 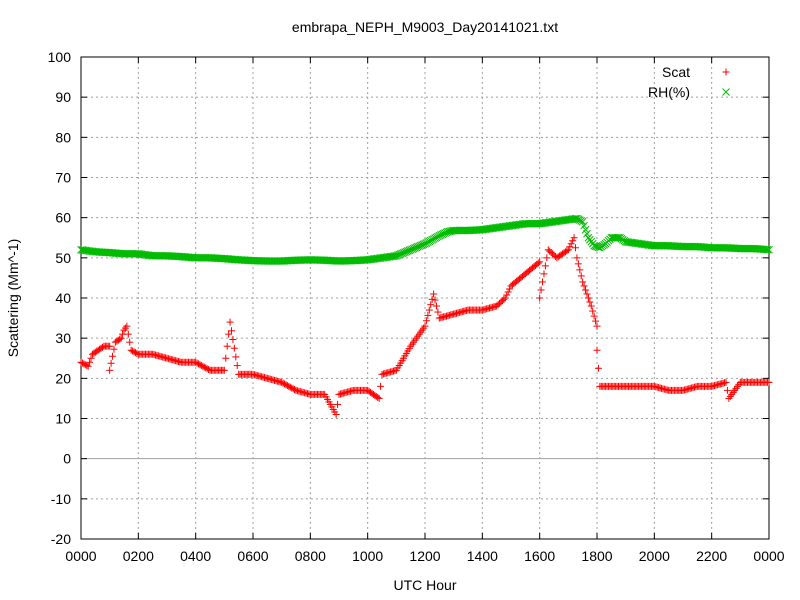 What do you see at coordinates (711, 556) in the screenshot?
I see `x-tick-label: 2200` at bounding box center [711, 556].